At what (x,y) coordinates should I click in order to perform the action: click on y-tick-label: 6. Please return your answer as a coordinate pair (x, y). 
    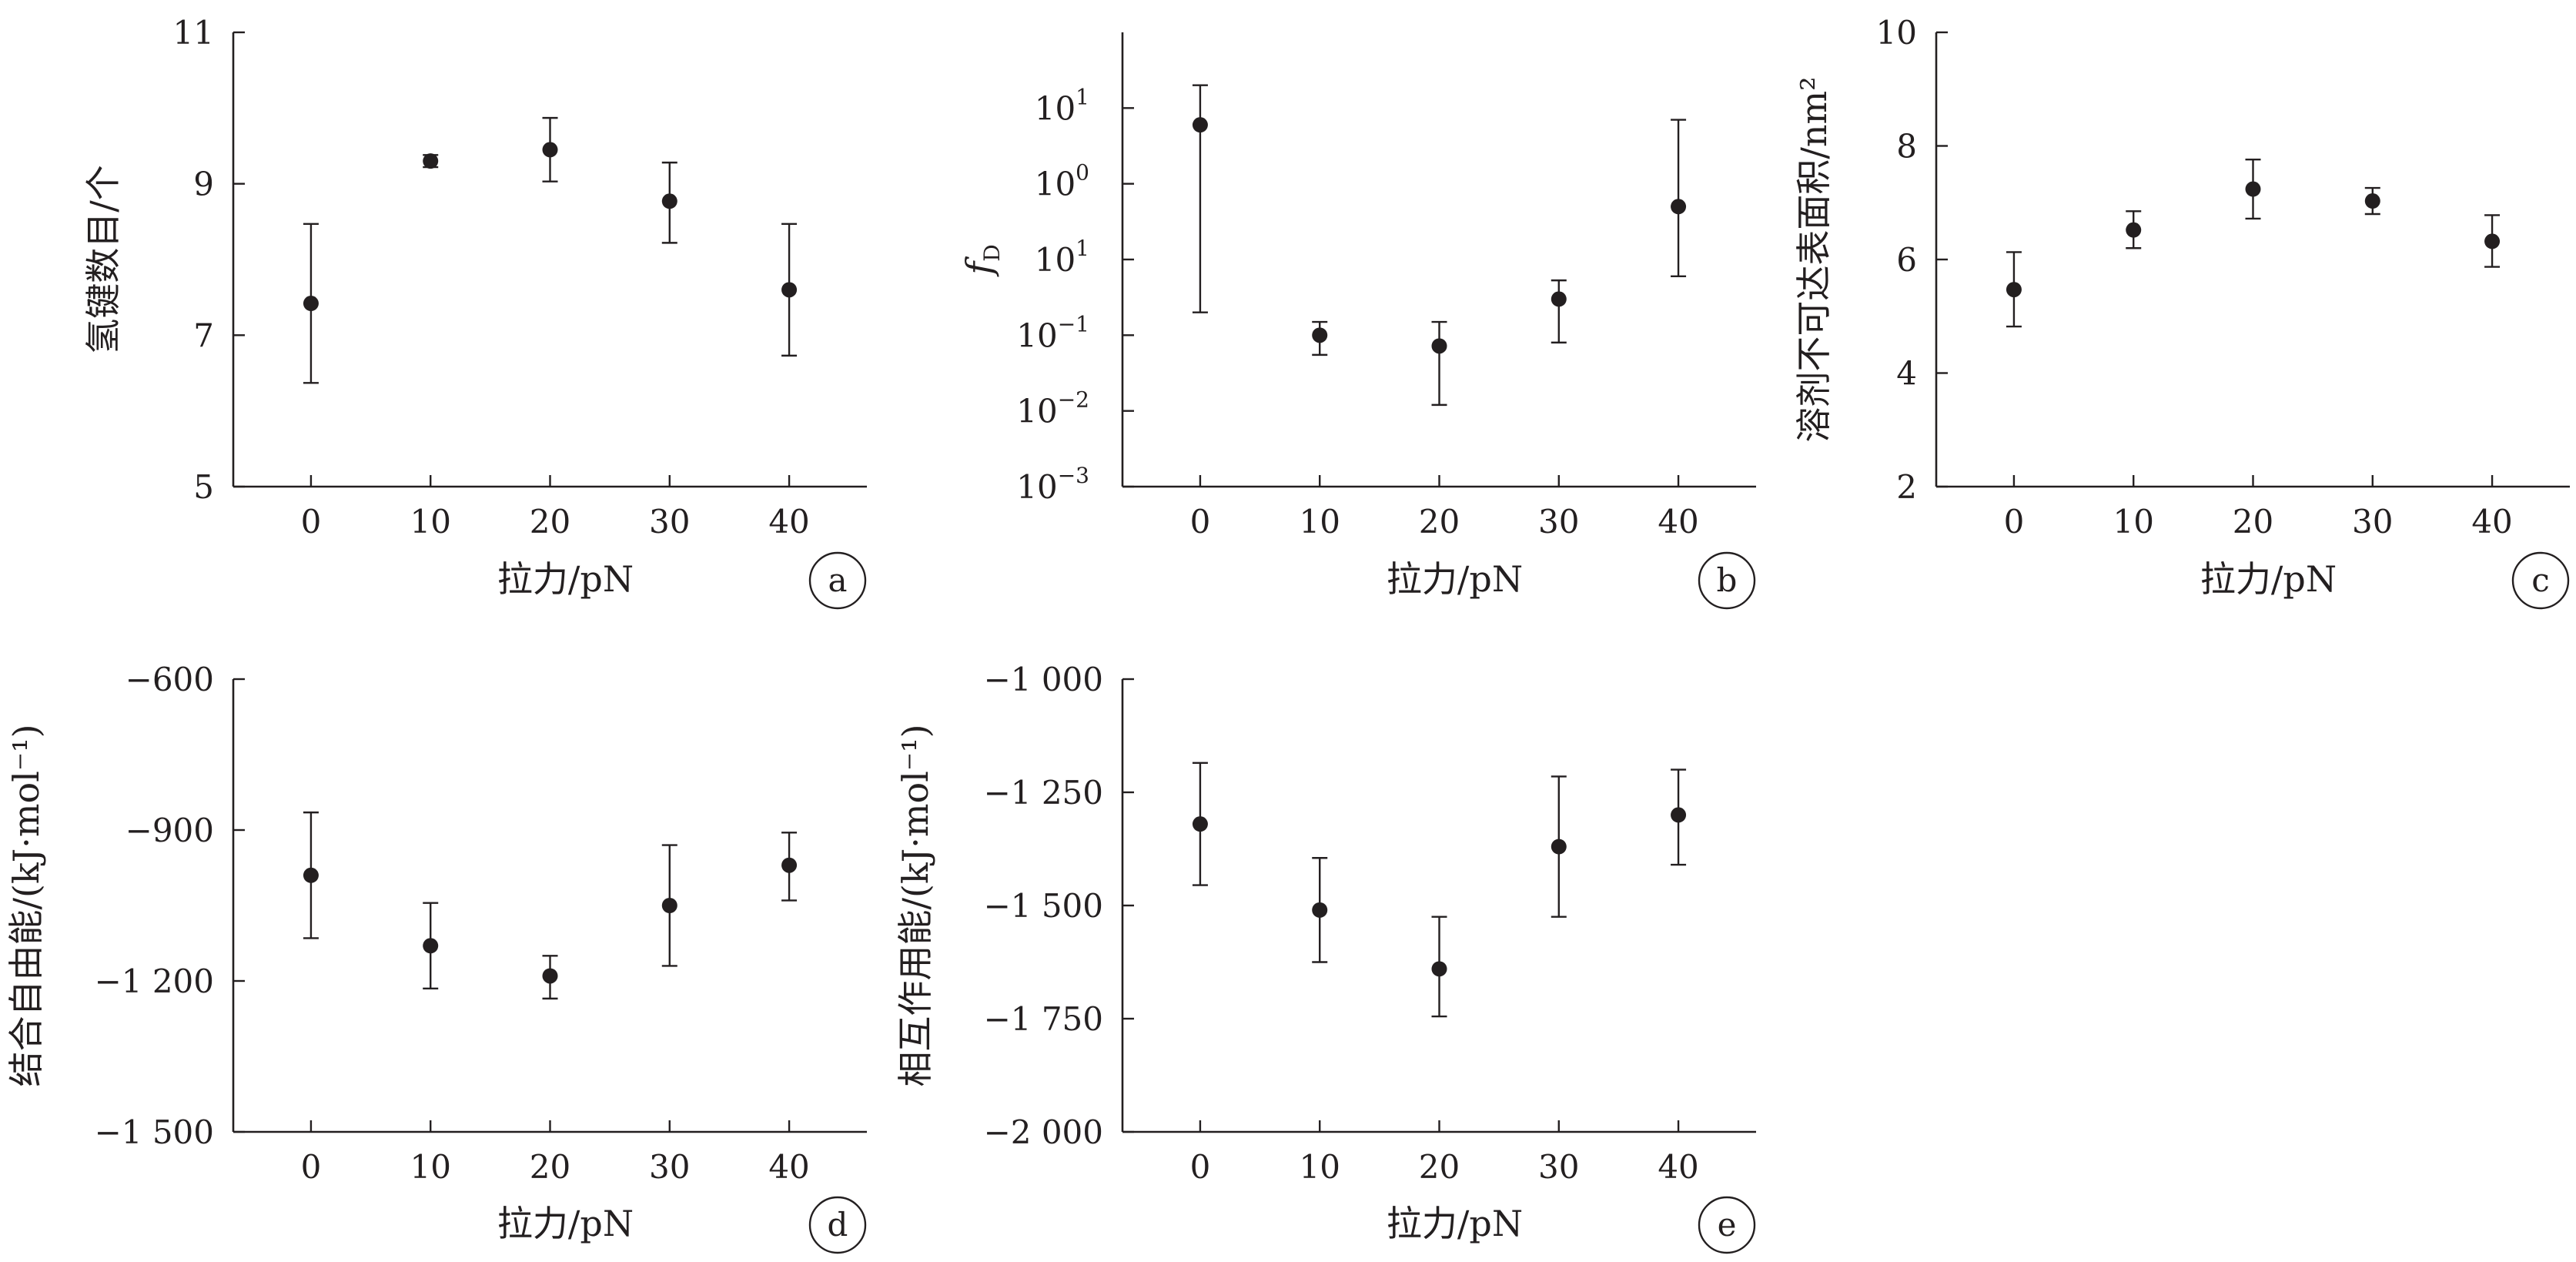
    Looking at the image, I should click on (1907, 260).